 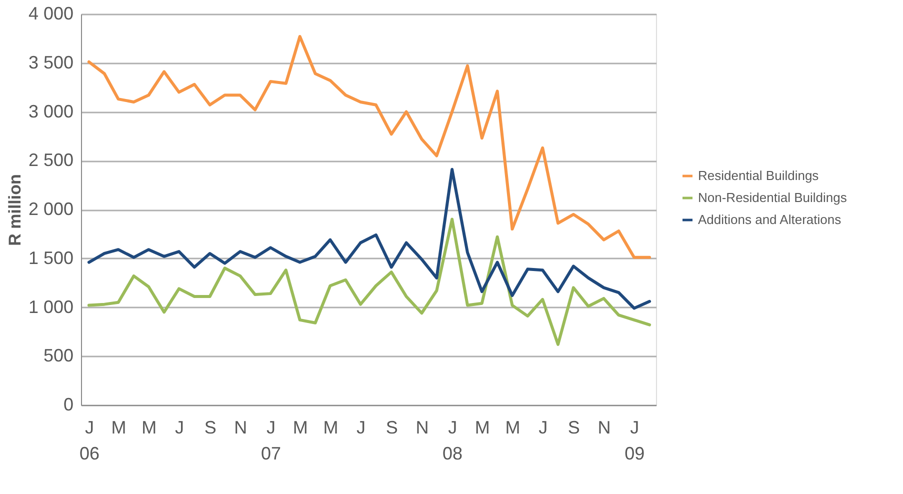 I want to click on legend-label: Non-Residential Buildings, so click(x=773, y=197).